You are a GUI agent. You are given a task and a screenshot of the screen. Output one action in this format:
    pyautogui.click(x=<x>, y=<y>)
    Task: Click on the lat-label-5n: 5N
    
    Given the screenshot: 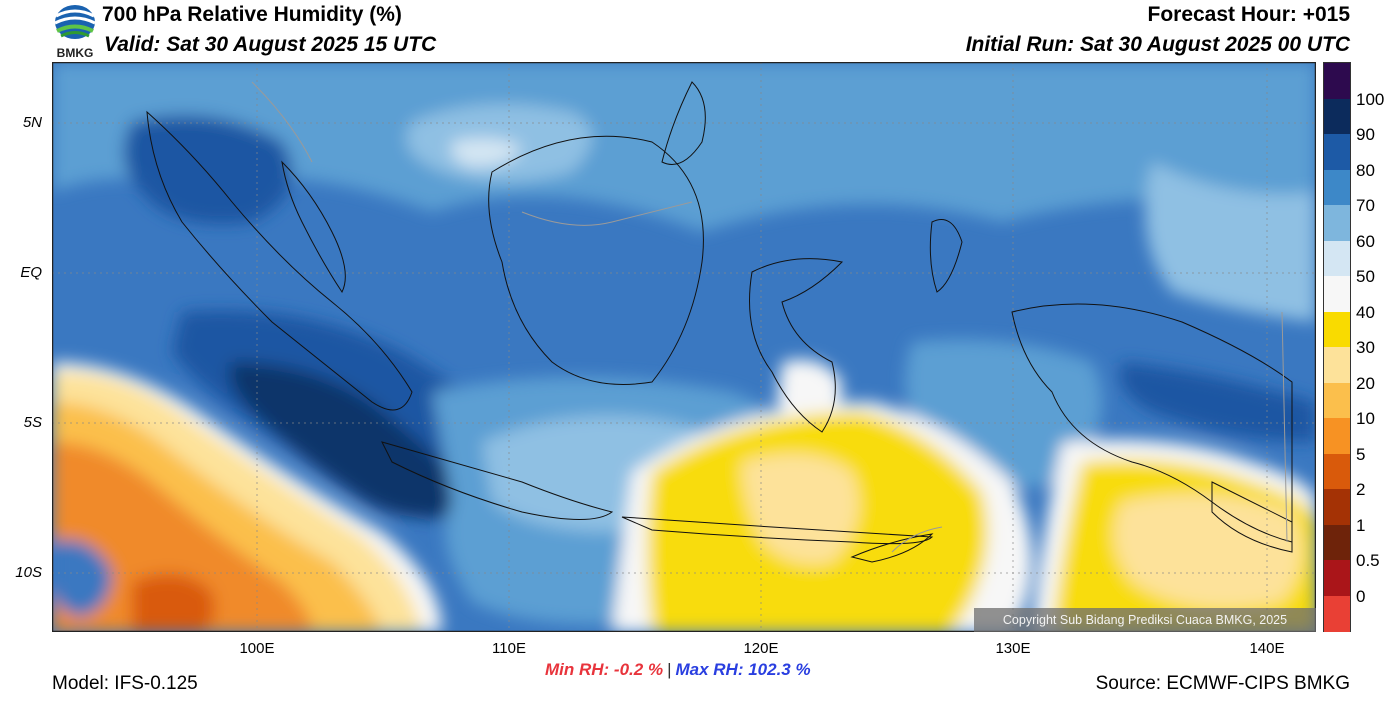 What is the action you would take?
    pyautogui.click(x=32, y=122)
    